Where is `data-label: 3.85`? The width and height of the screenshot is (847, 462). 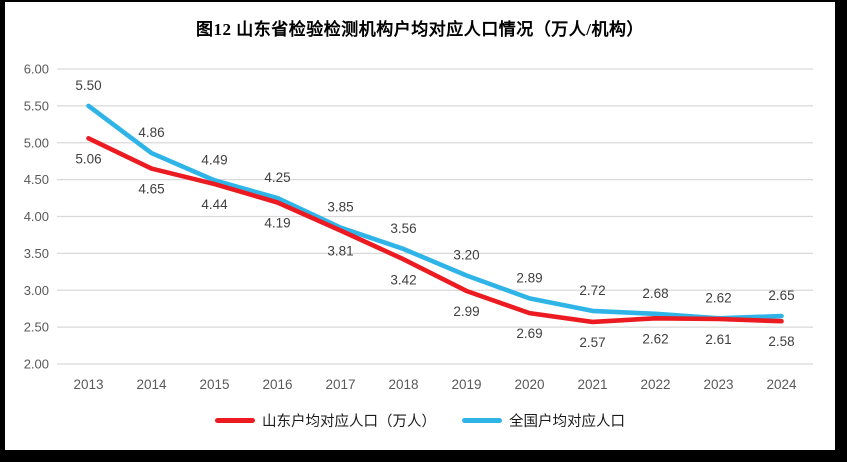 data-label: 3.85 is located at coordinates (340, 207).